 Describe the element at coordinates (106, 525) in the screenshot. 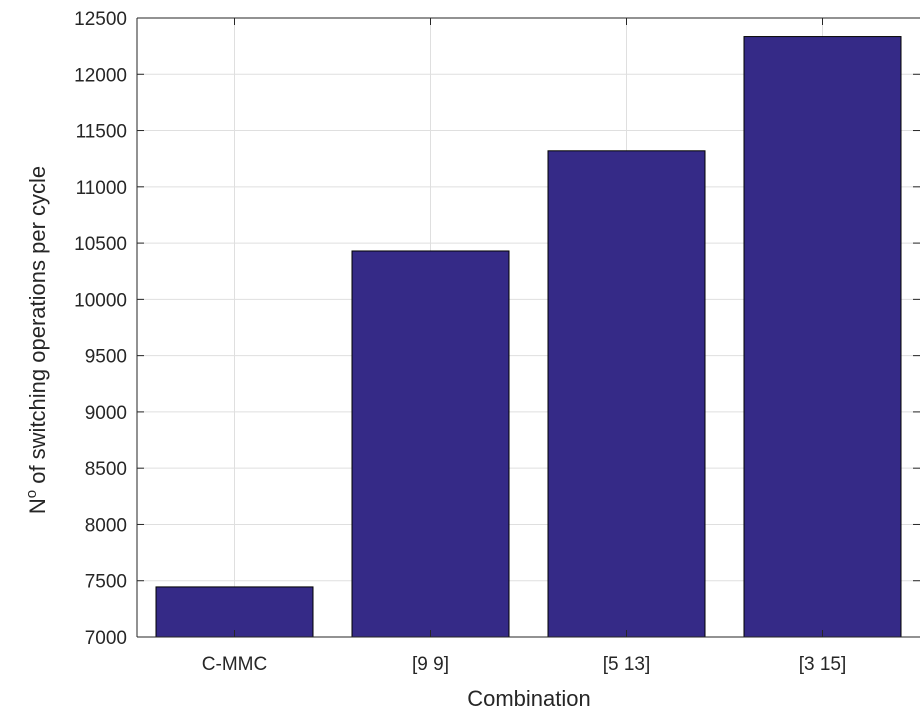

I see `y-tick-label: 8000` at that location.